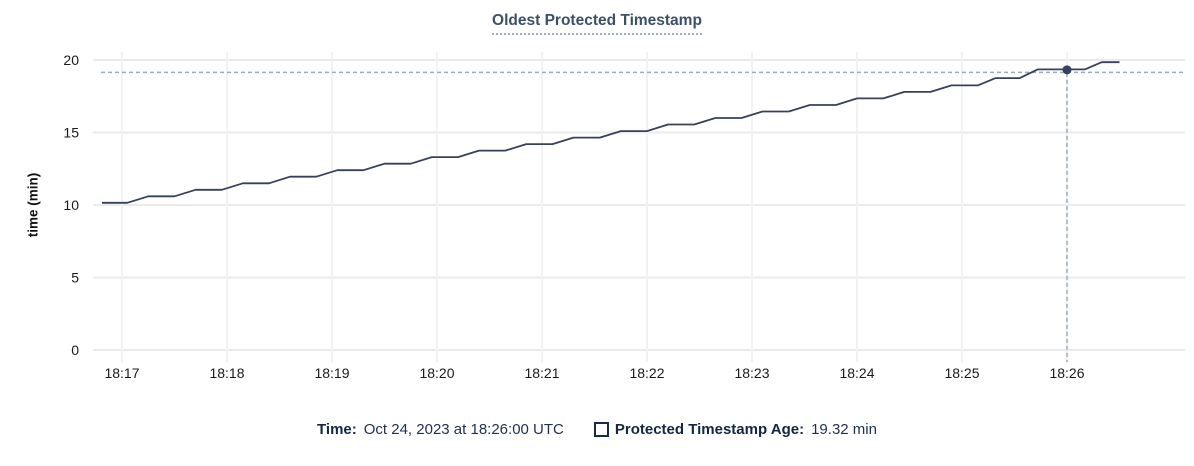 The height and width of the screenshot is (466, 1194). Describe the element at coordinates (226, 373) in the screenshot. I see `x-tick-label: 18:18` at that location.